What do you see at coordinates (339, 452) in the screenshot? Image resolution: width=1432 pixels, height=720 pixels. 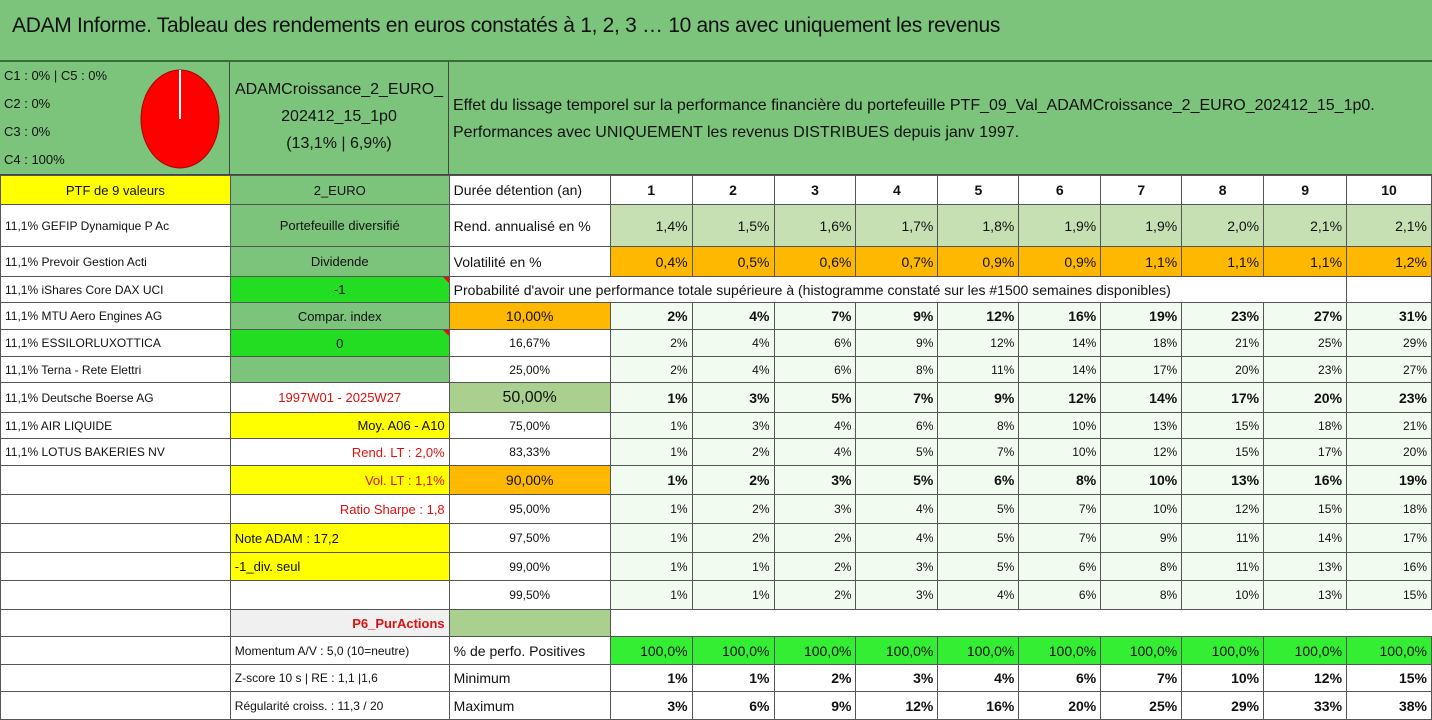 I see `side-info-cell: Rend. LT : 2,0%` at bounding box center [339, 452].